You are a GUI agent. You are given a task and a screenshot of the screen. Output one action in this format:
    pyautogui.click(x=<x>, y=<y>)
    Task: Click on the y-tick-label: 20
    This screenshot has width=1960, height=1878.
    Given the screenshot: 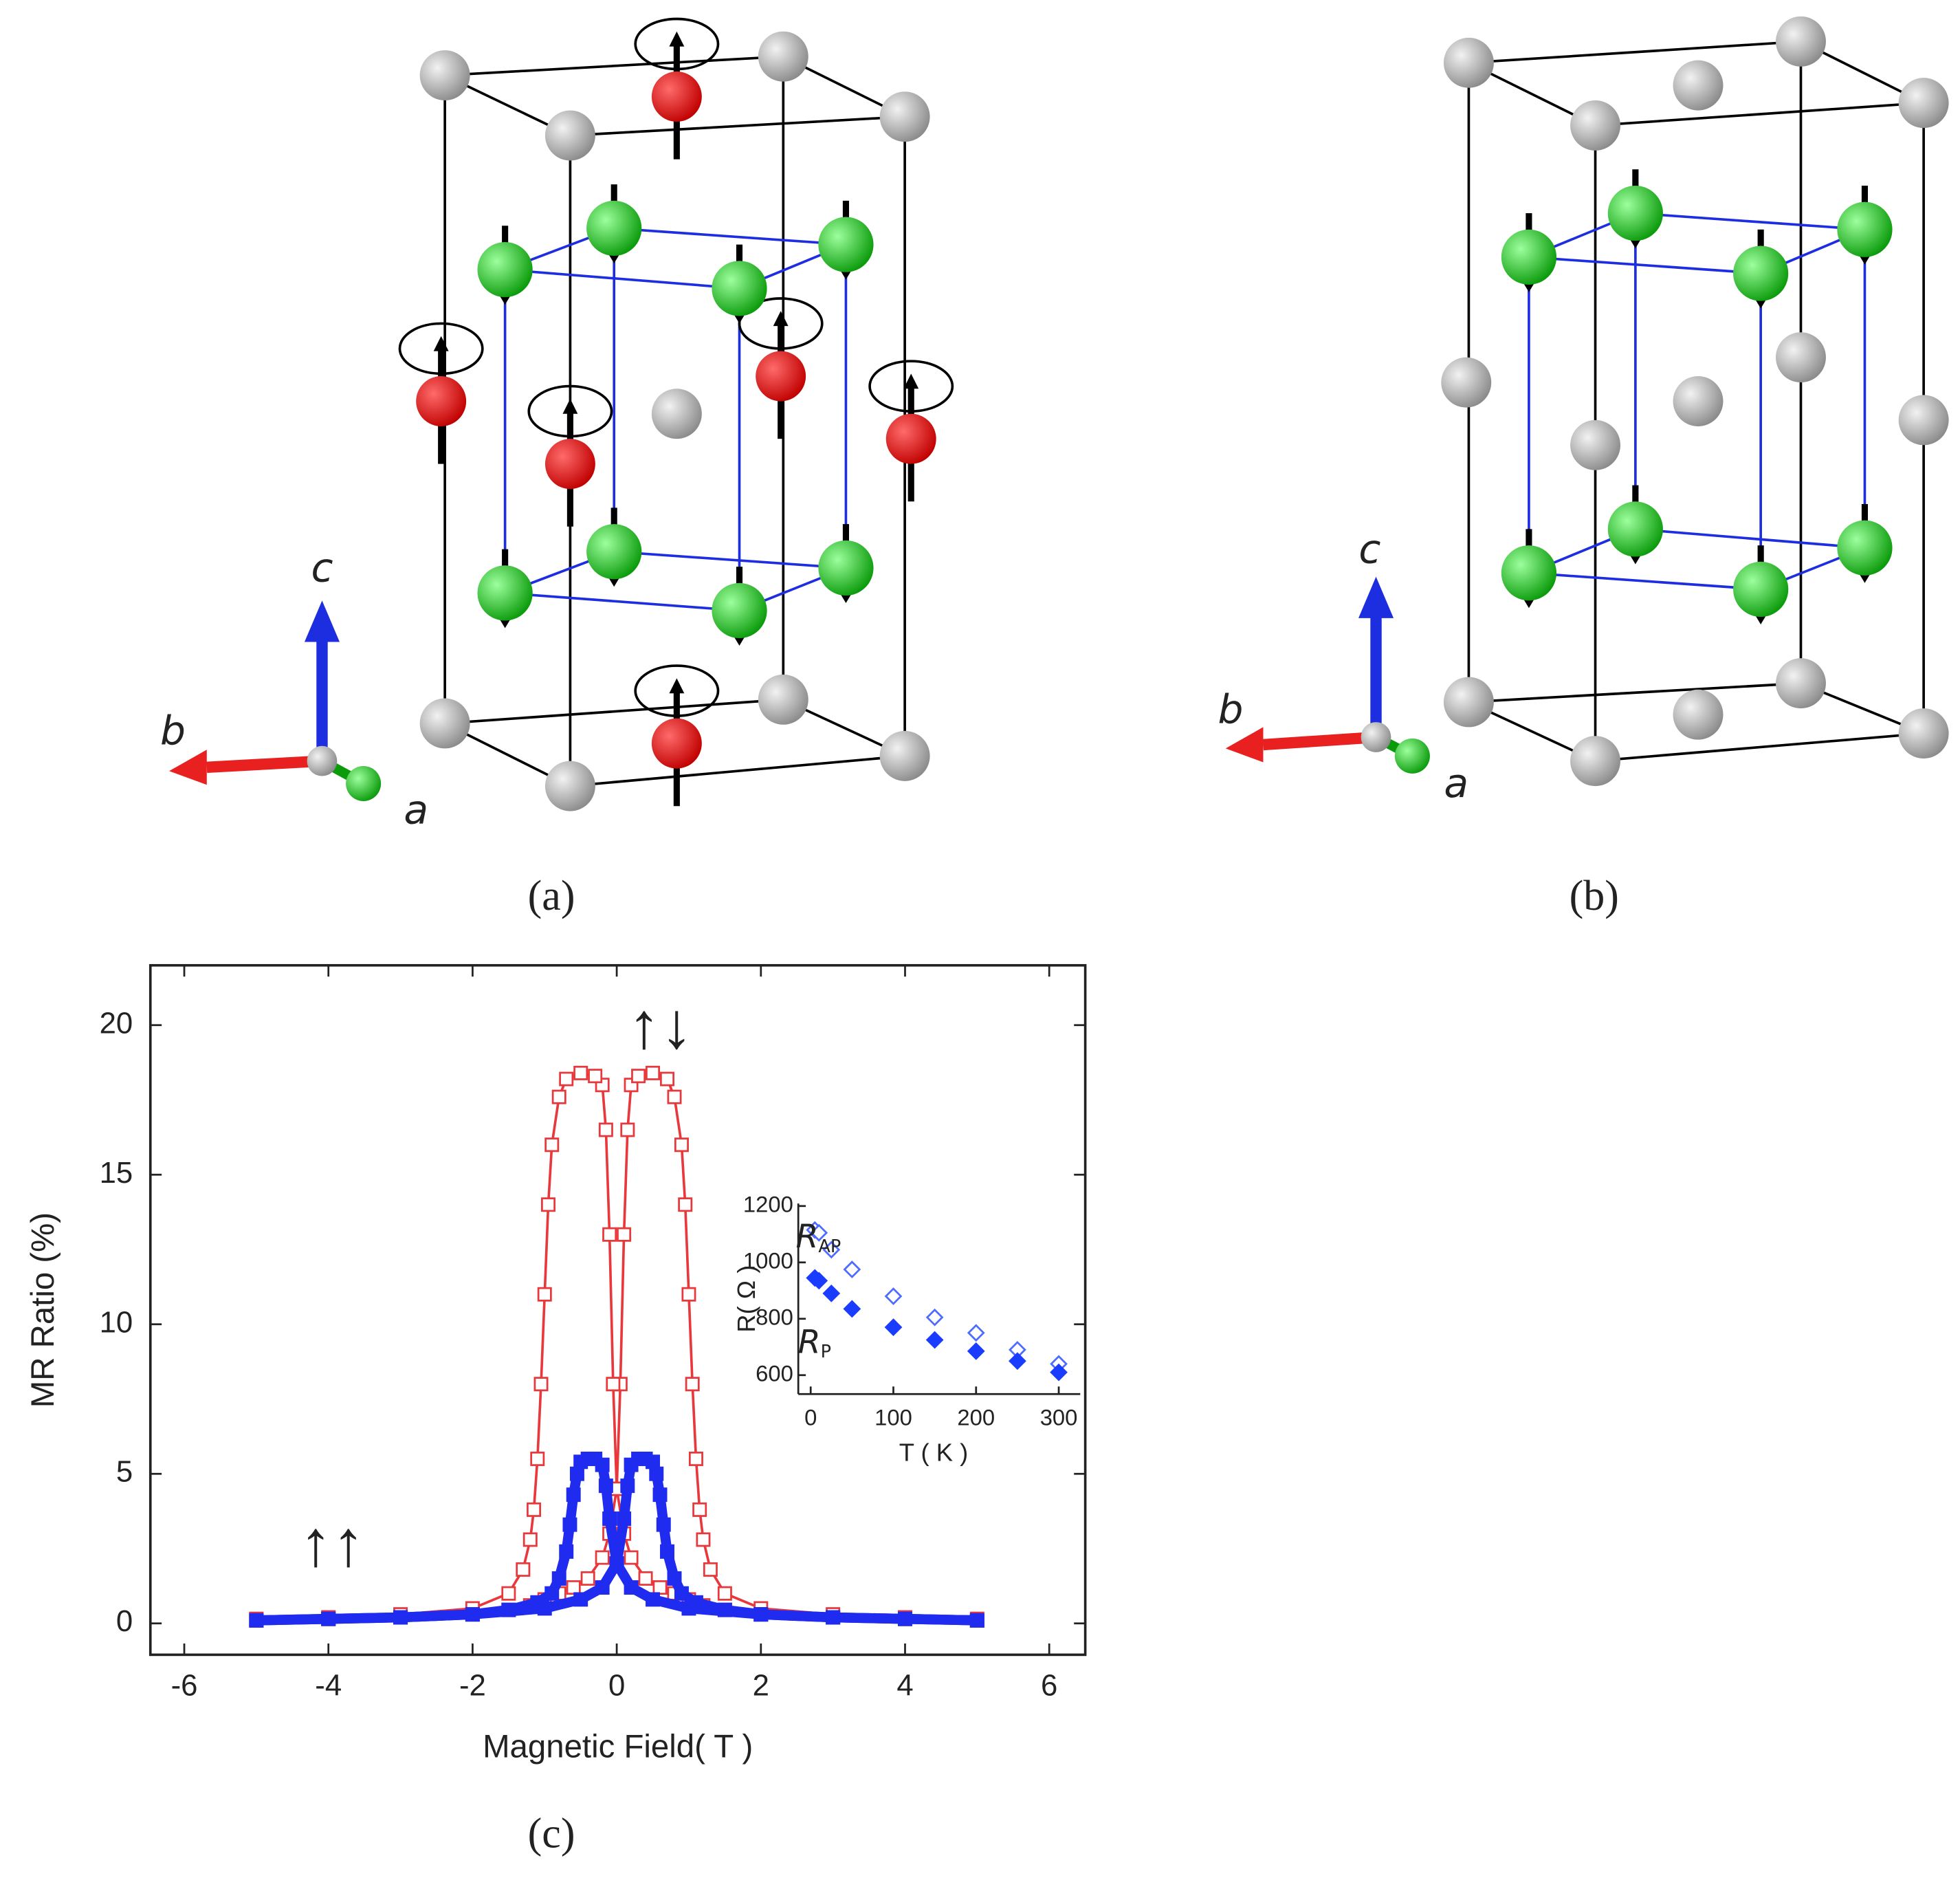 What is the action you would take?
    pyautogui.click(x=117, y=1023)
    